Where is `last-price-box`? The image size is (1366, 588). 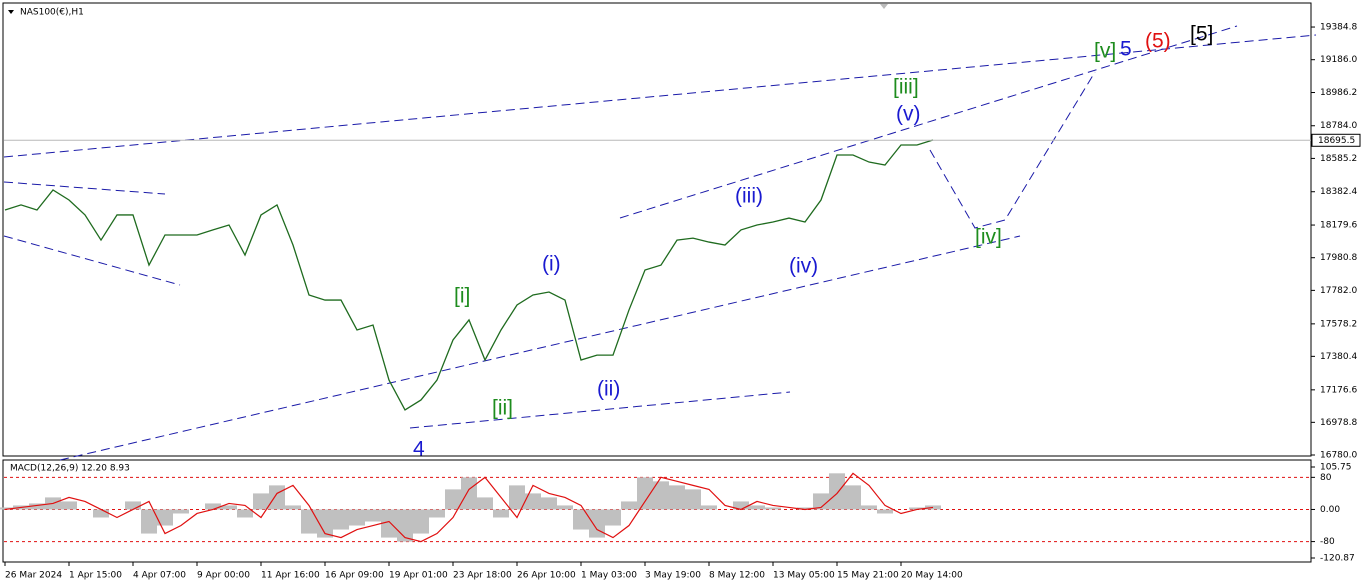 last-price-box is located at coordinates (1336, 140).